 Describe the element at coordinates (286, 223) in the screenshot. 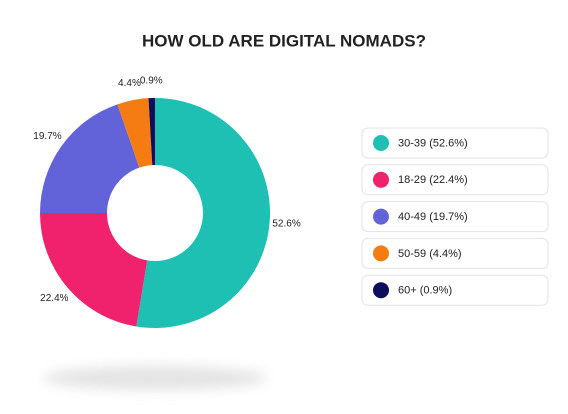

I see `data-label: 52.6%` at that location.